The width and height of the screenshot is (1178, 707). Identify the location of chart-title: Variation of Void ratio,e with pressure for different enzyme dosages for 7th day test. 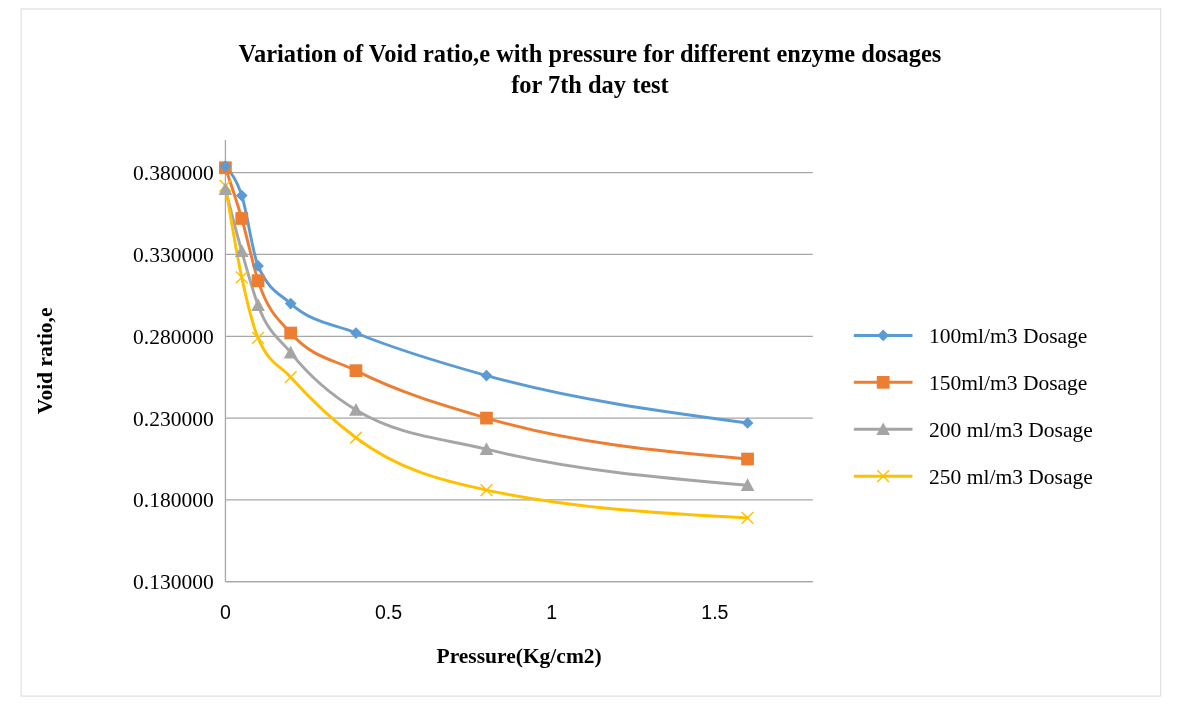
(590, 69).